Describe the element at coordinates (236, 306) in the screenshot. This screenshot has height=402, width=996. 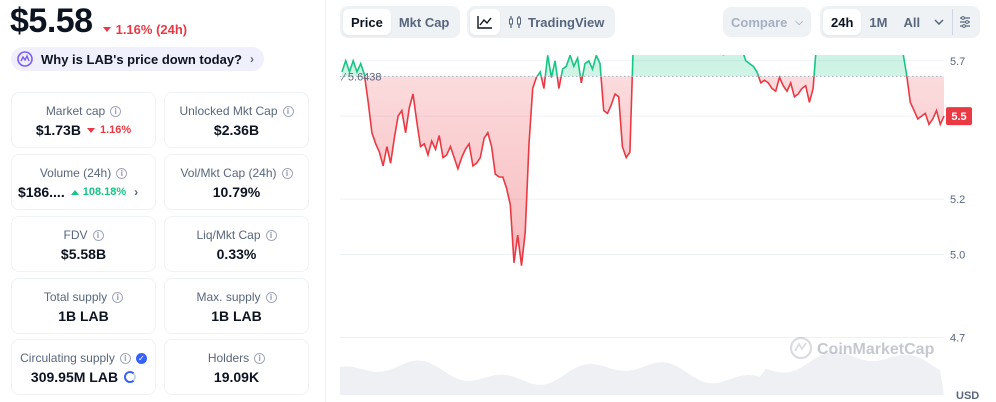
I see `max-supply-card: Max. supply i 1B LAB` at that location.